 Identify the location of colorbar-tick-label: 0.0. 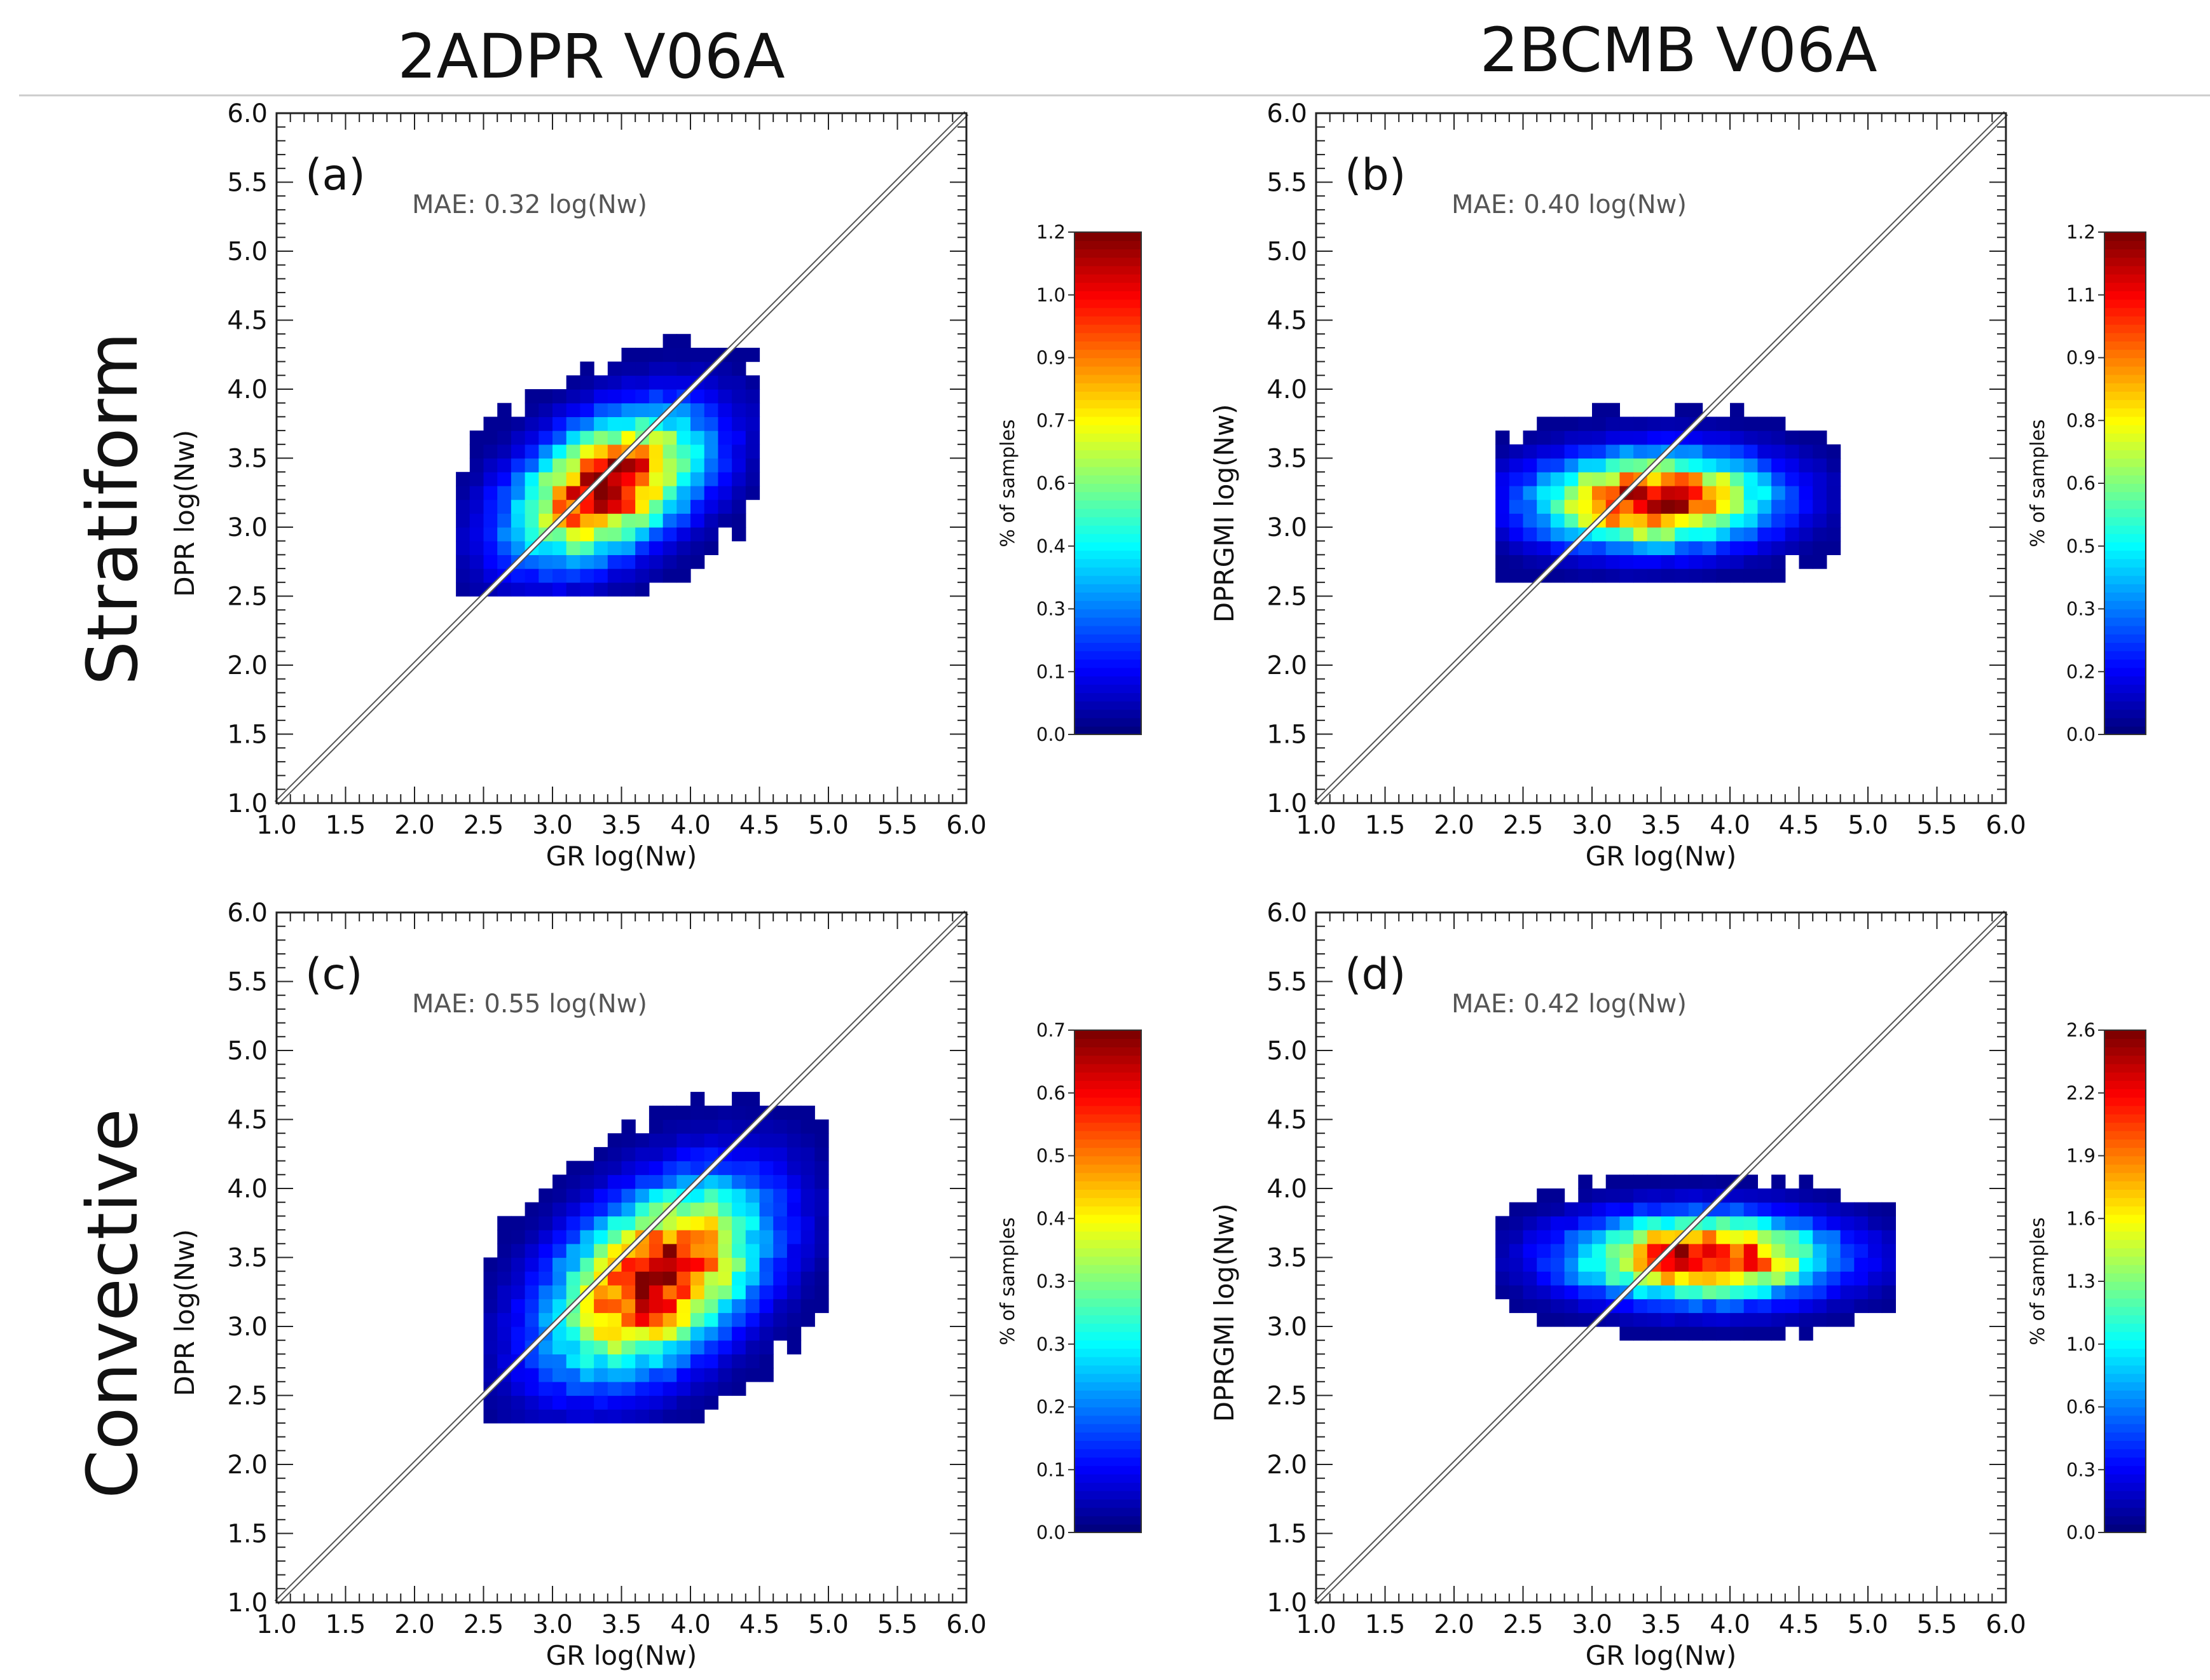
(1051, 1532).